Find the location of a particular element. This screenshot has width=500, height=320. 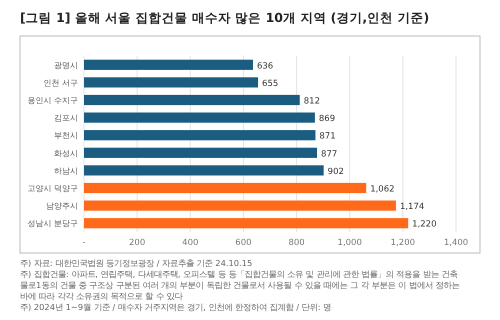

x-tick-label: 200 is located at coordinates (137, 243).